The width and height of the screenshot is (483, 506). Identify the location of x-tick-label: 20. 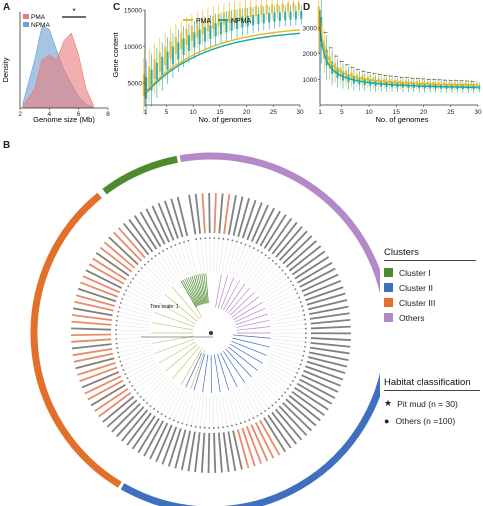
(424, 112).